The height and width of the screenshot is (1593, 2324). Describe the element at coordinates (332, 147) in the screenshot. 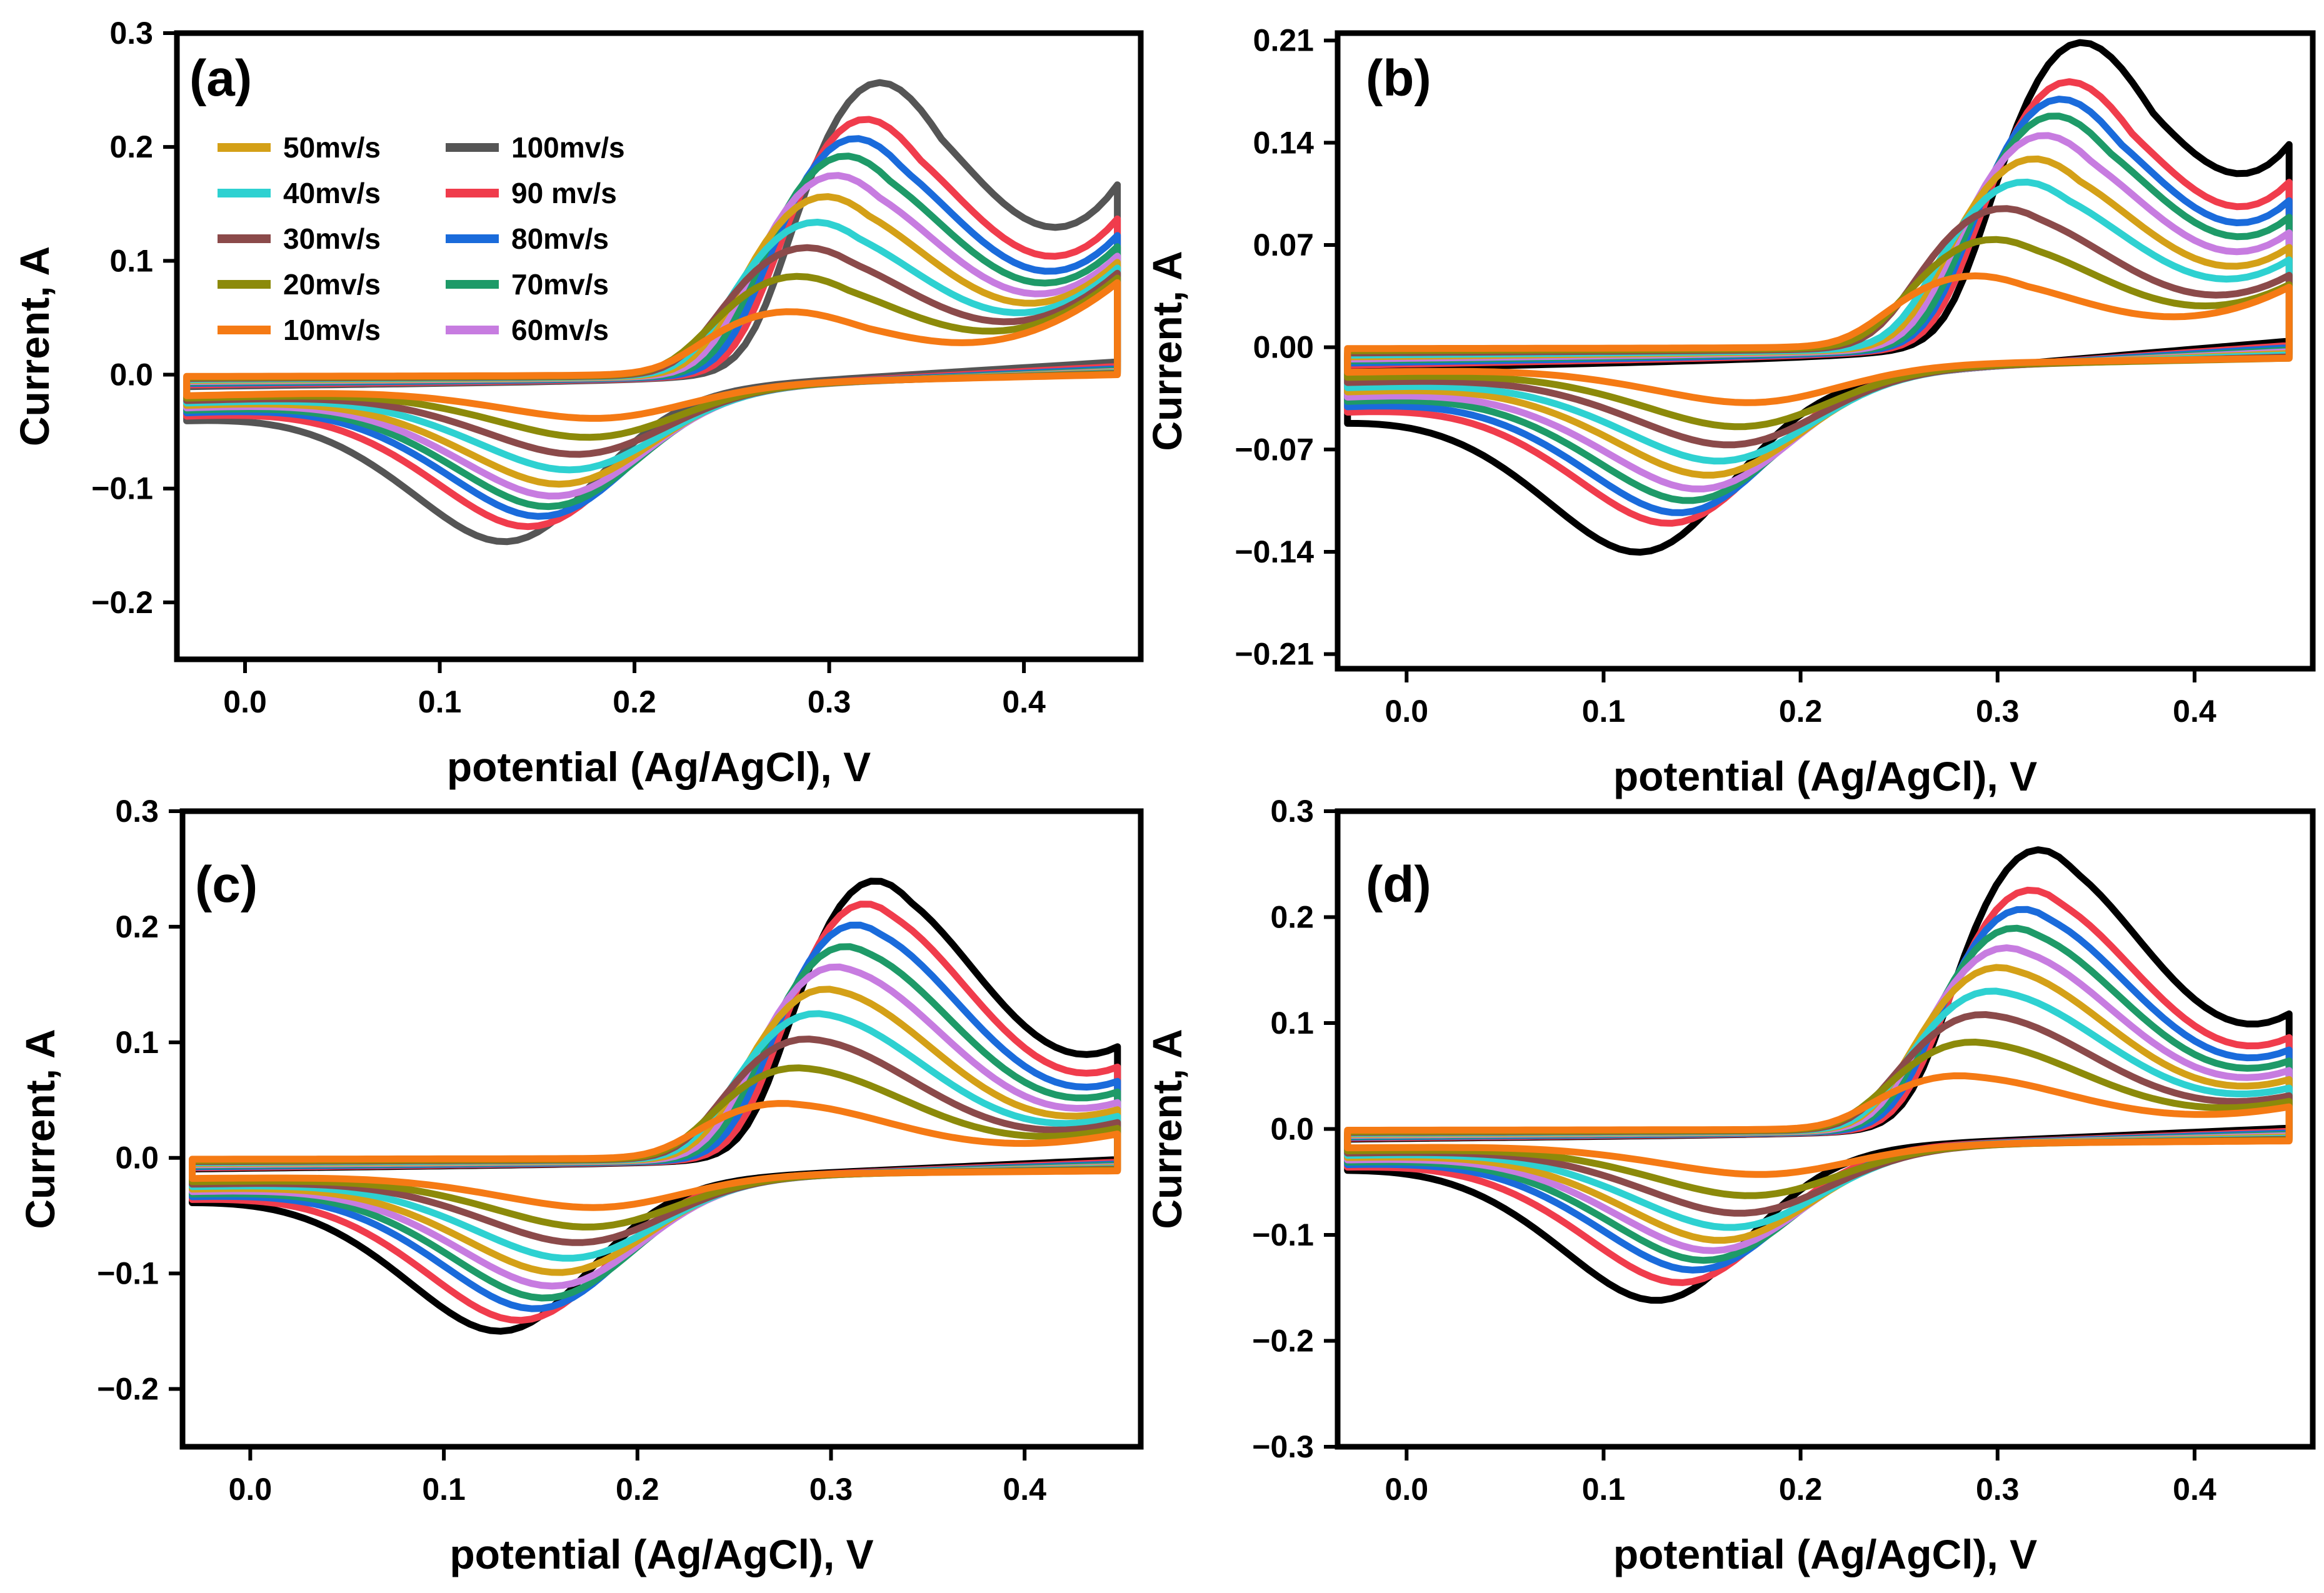

I see `legend-label: 50mv/s` at that location.